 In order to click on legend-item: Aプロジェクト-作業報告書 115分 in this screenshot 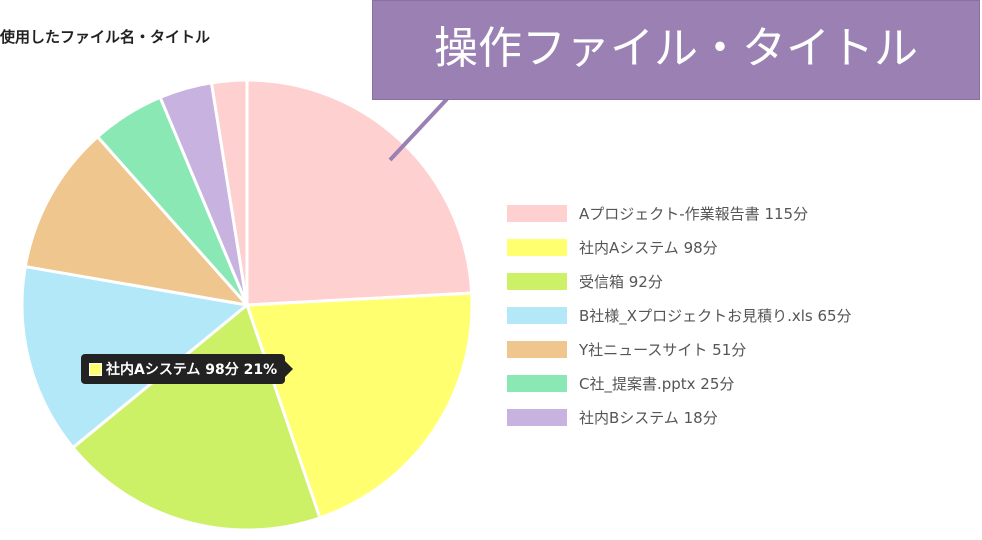, I will do `click(679, 213)`.